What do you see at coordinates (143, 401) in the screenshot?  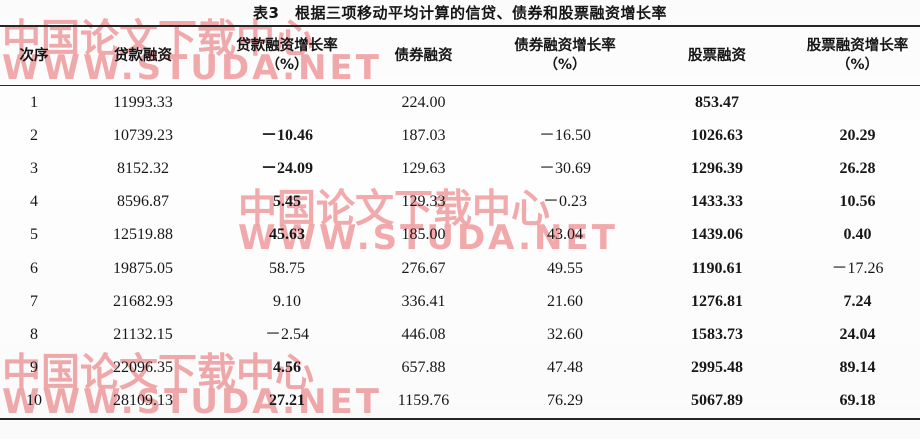 I see `cell-loan: 28109.13` at bounding box center [143, 401].